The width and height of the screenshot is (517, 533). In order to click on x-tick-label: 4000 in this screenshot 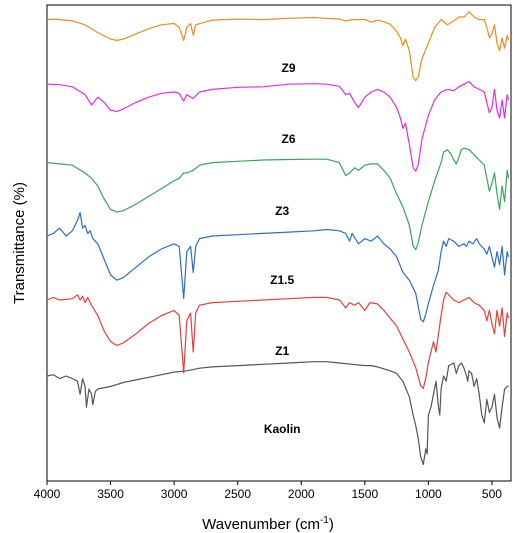, I will do `click(47, 494)`.